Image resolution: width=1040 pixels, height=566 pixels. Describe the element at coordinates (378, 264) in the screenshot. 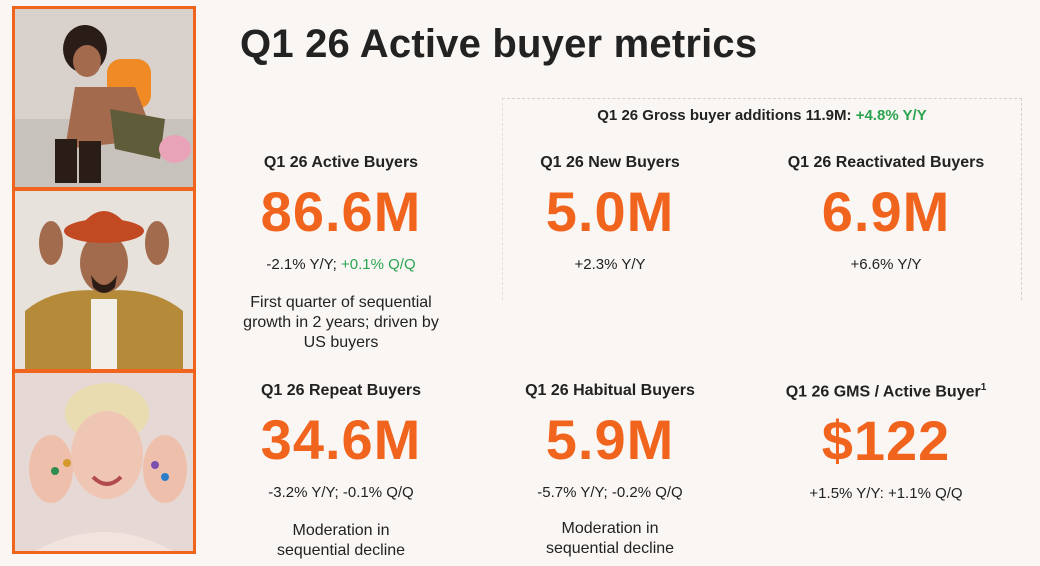

I see `metric-change-positive: +0.1% Q/Q` at that location.